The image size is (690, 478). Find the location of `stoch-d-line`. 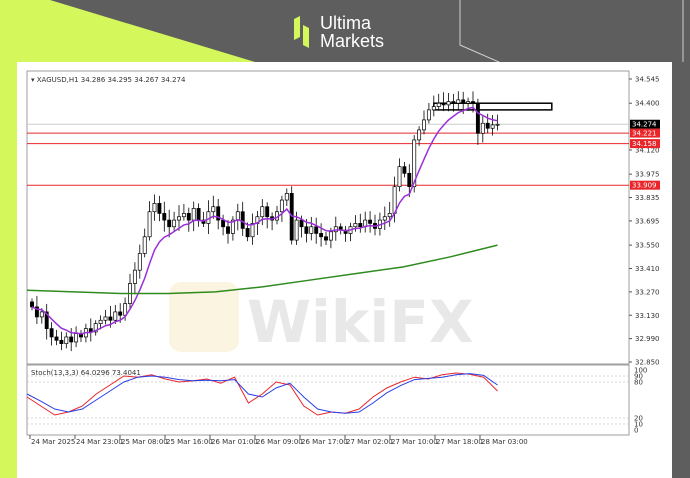

stoch-d-line is located at coordinates (262, 393).